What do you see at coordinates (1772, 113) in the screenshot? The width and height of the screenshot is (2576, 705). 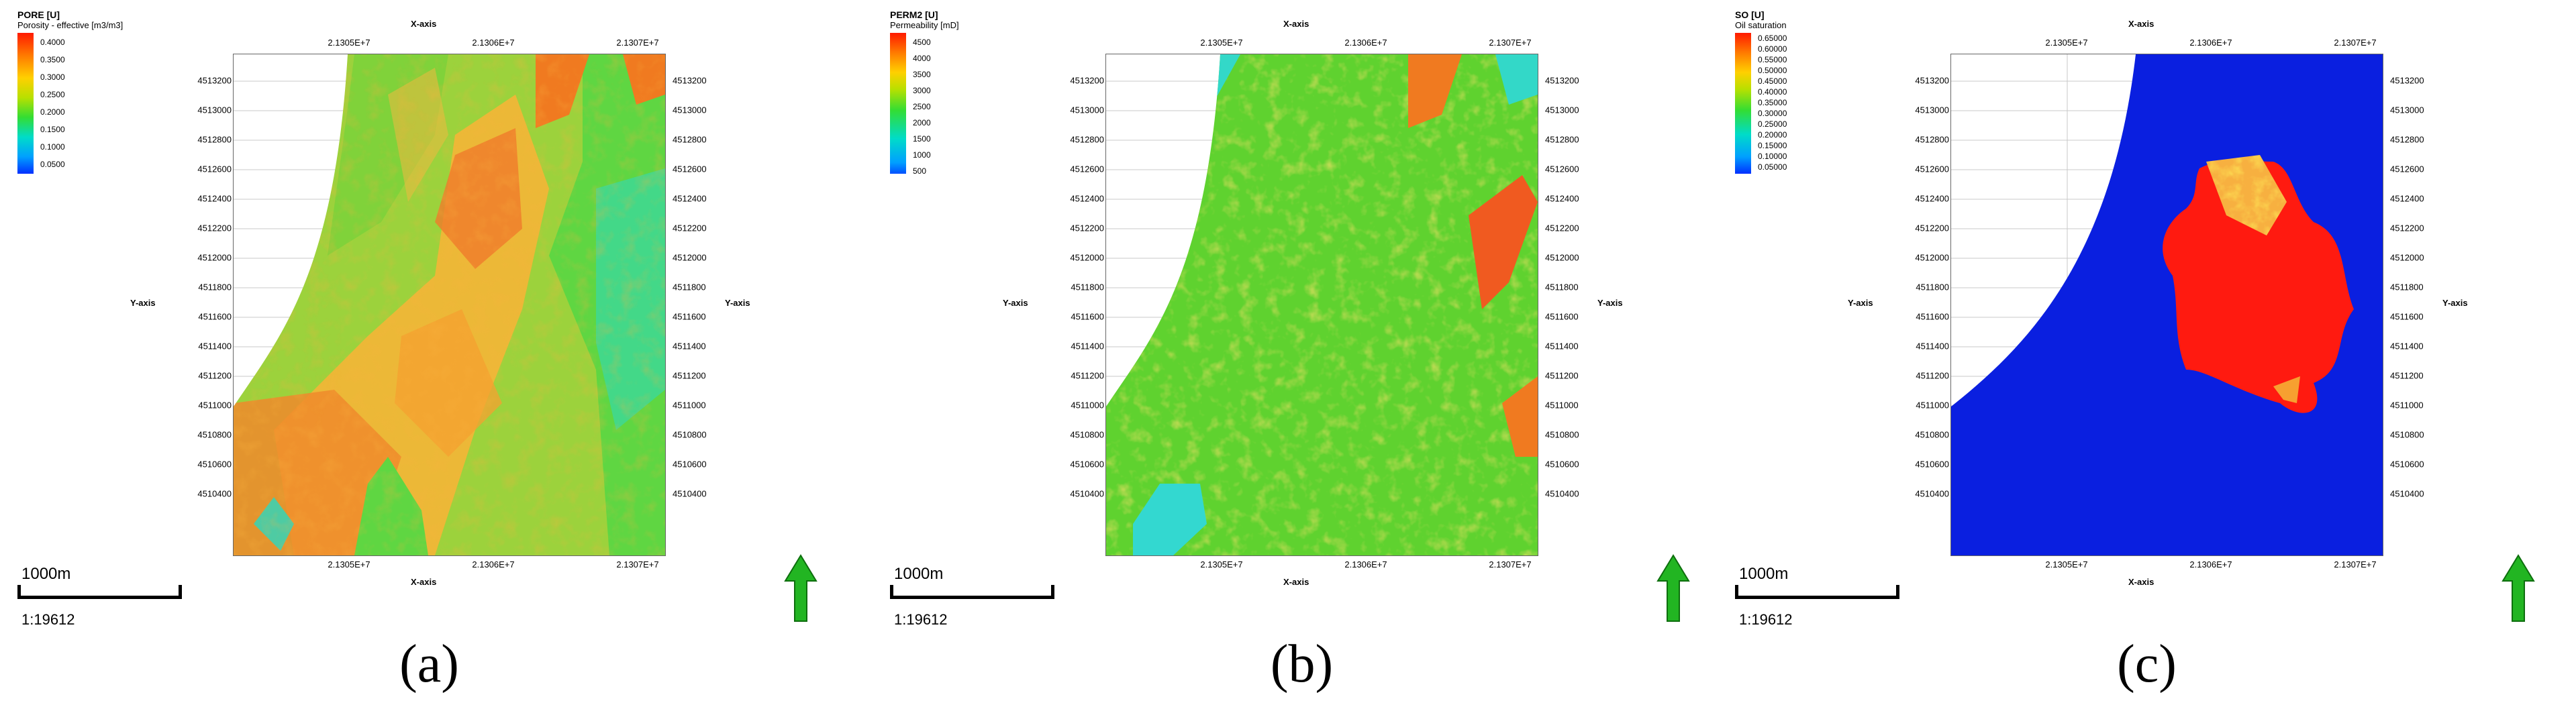 I see `legend-tick: 0.30000` at bounding box center [1772, 113].